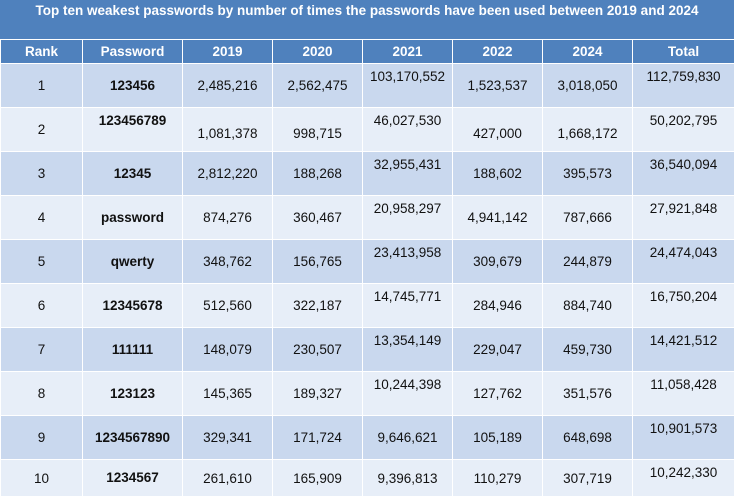 This screenshot has height=497, width=734. What do you see at coordinates (318, 218) in the screenshot?
I see `value-2020-cell: 360,467` at bounding box center [318, 218].